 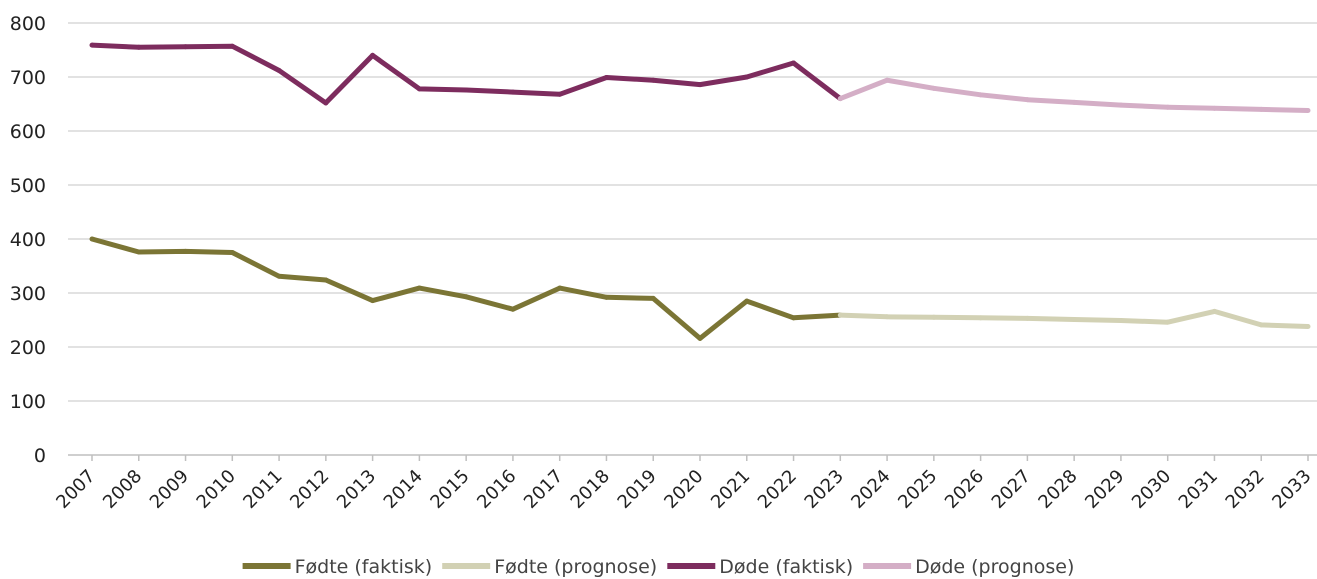 I want to click on y-tick-label: 600, so click(x=28, y=132).